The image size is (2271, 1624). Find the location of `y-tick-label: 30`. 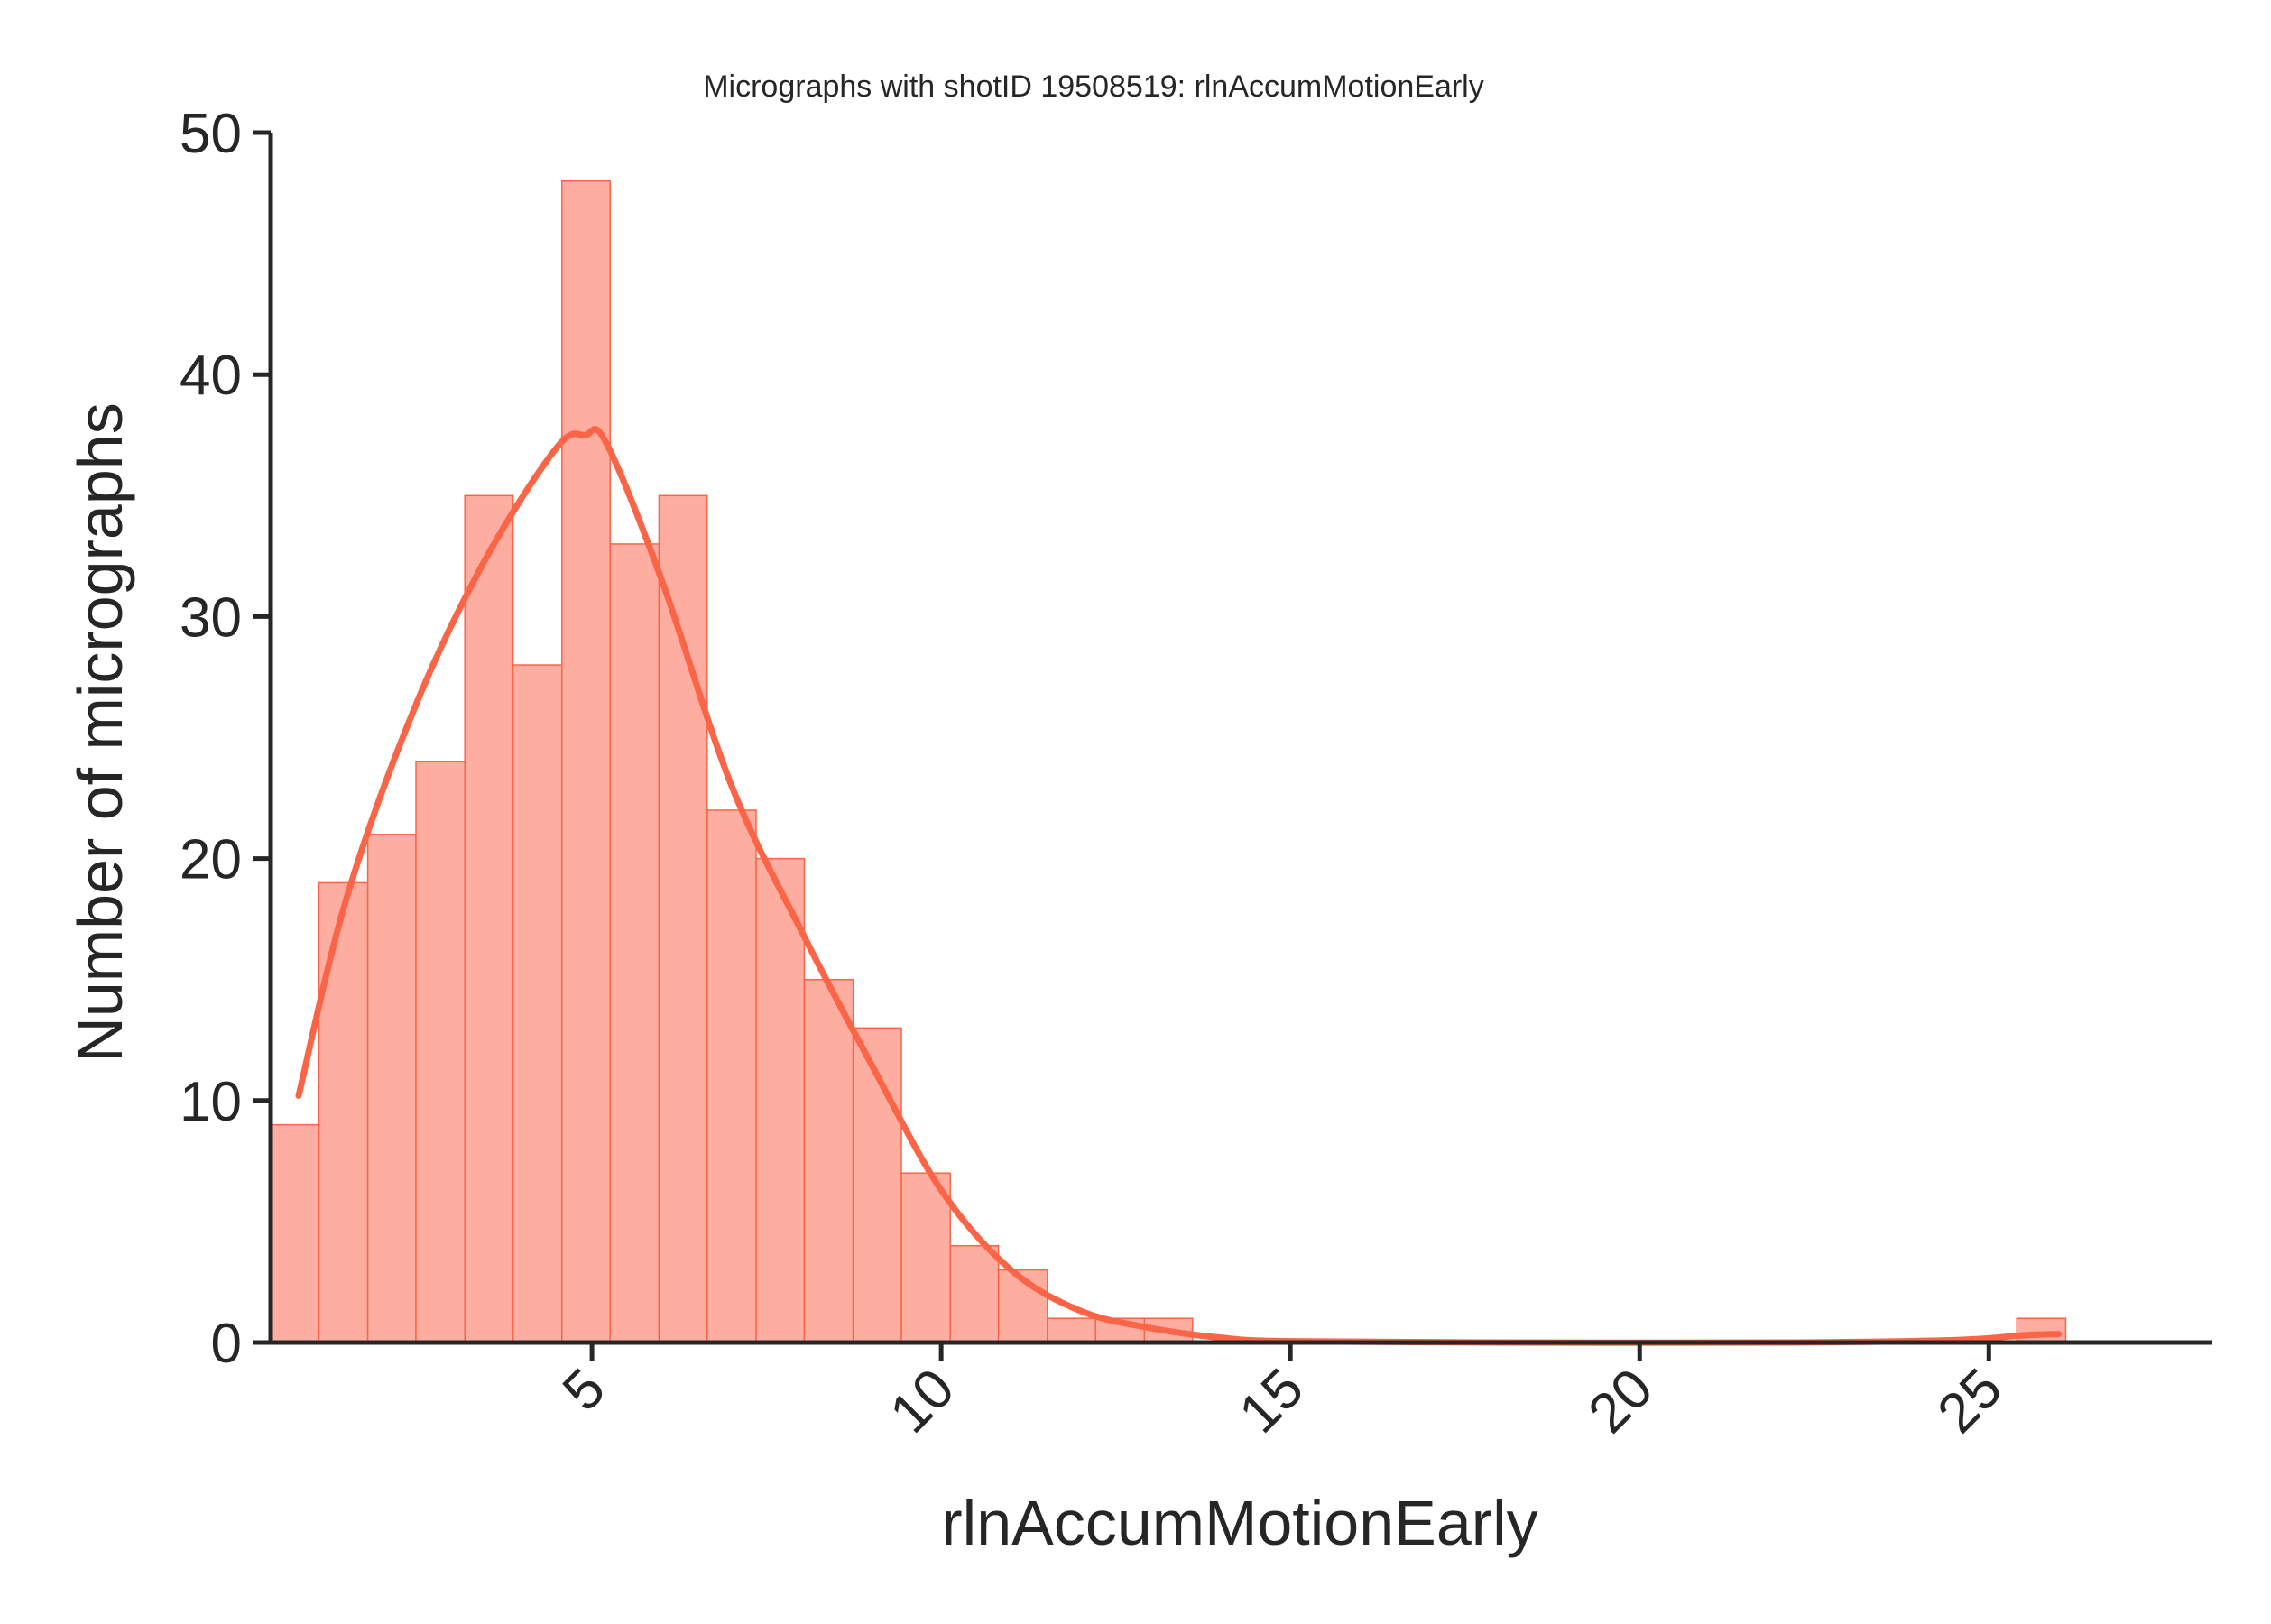

y-tick-label: 30 is located at coordinates (211, 618).